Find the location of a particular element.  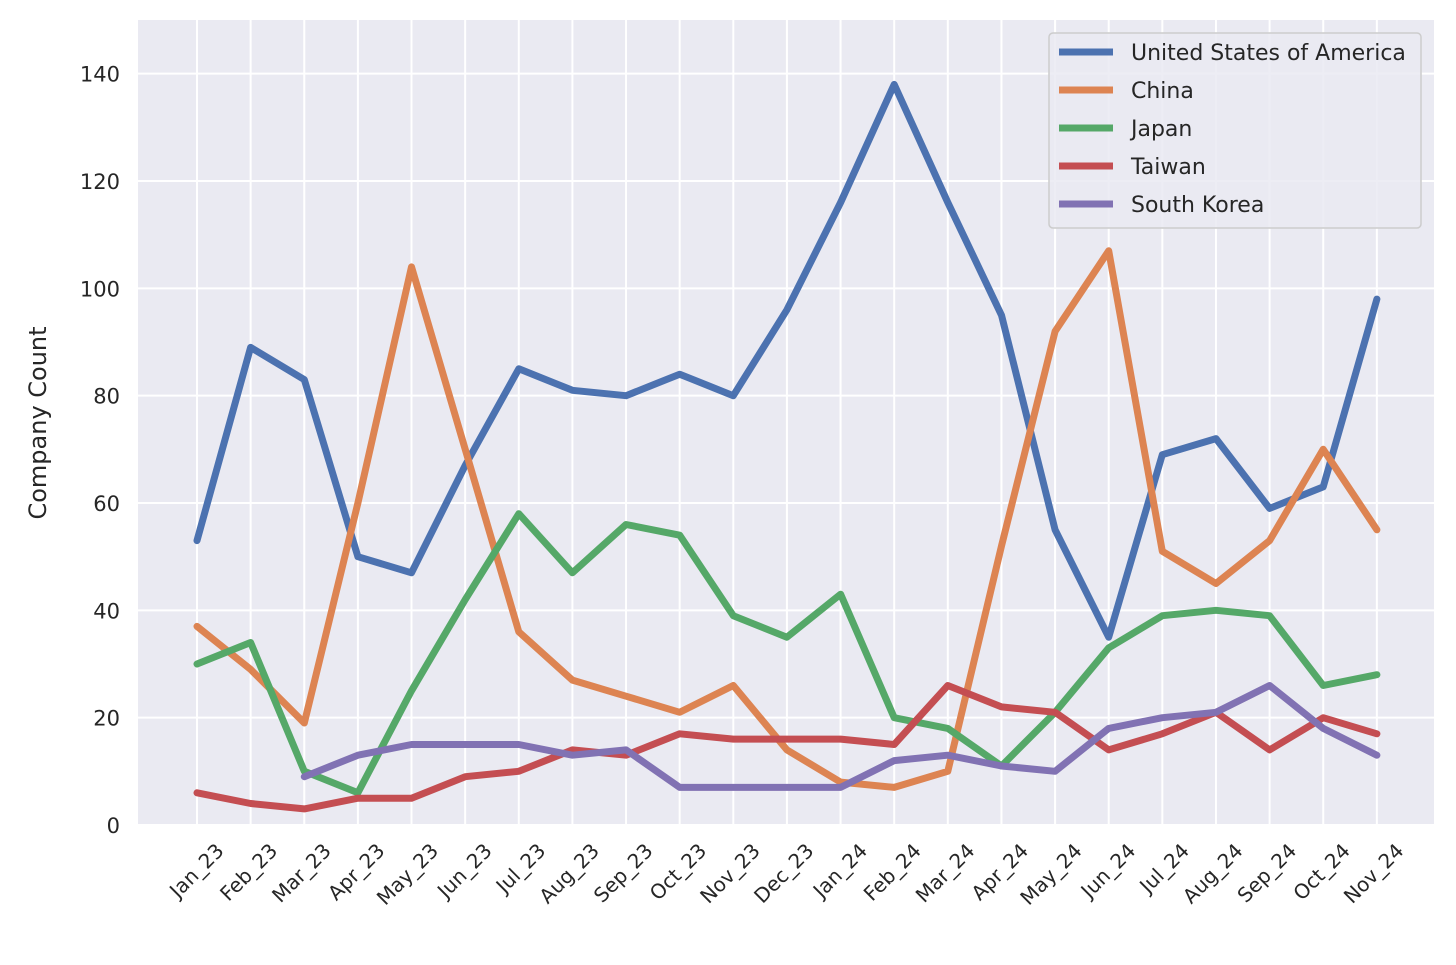

x-tick-label: Sep_24 is located at coordinates (1266, 873).